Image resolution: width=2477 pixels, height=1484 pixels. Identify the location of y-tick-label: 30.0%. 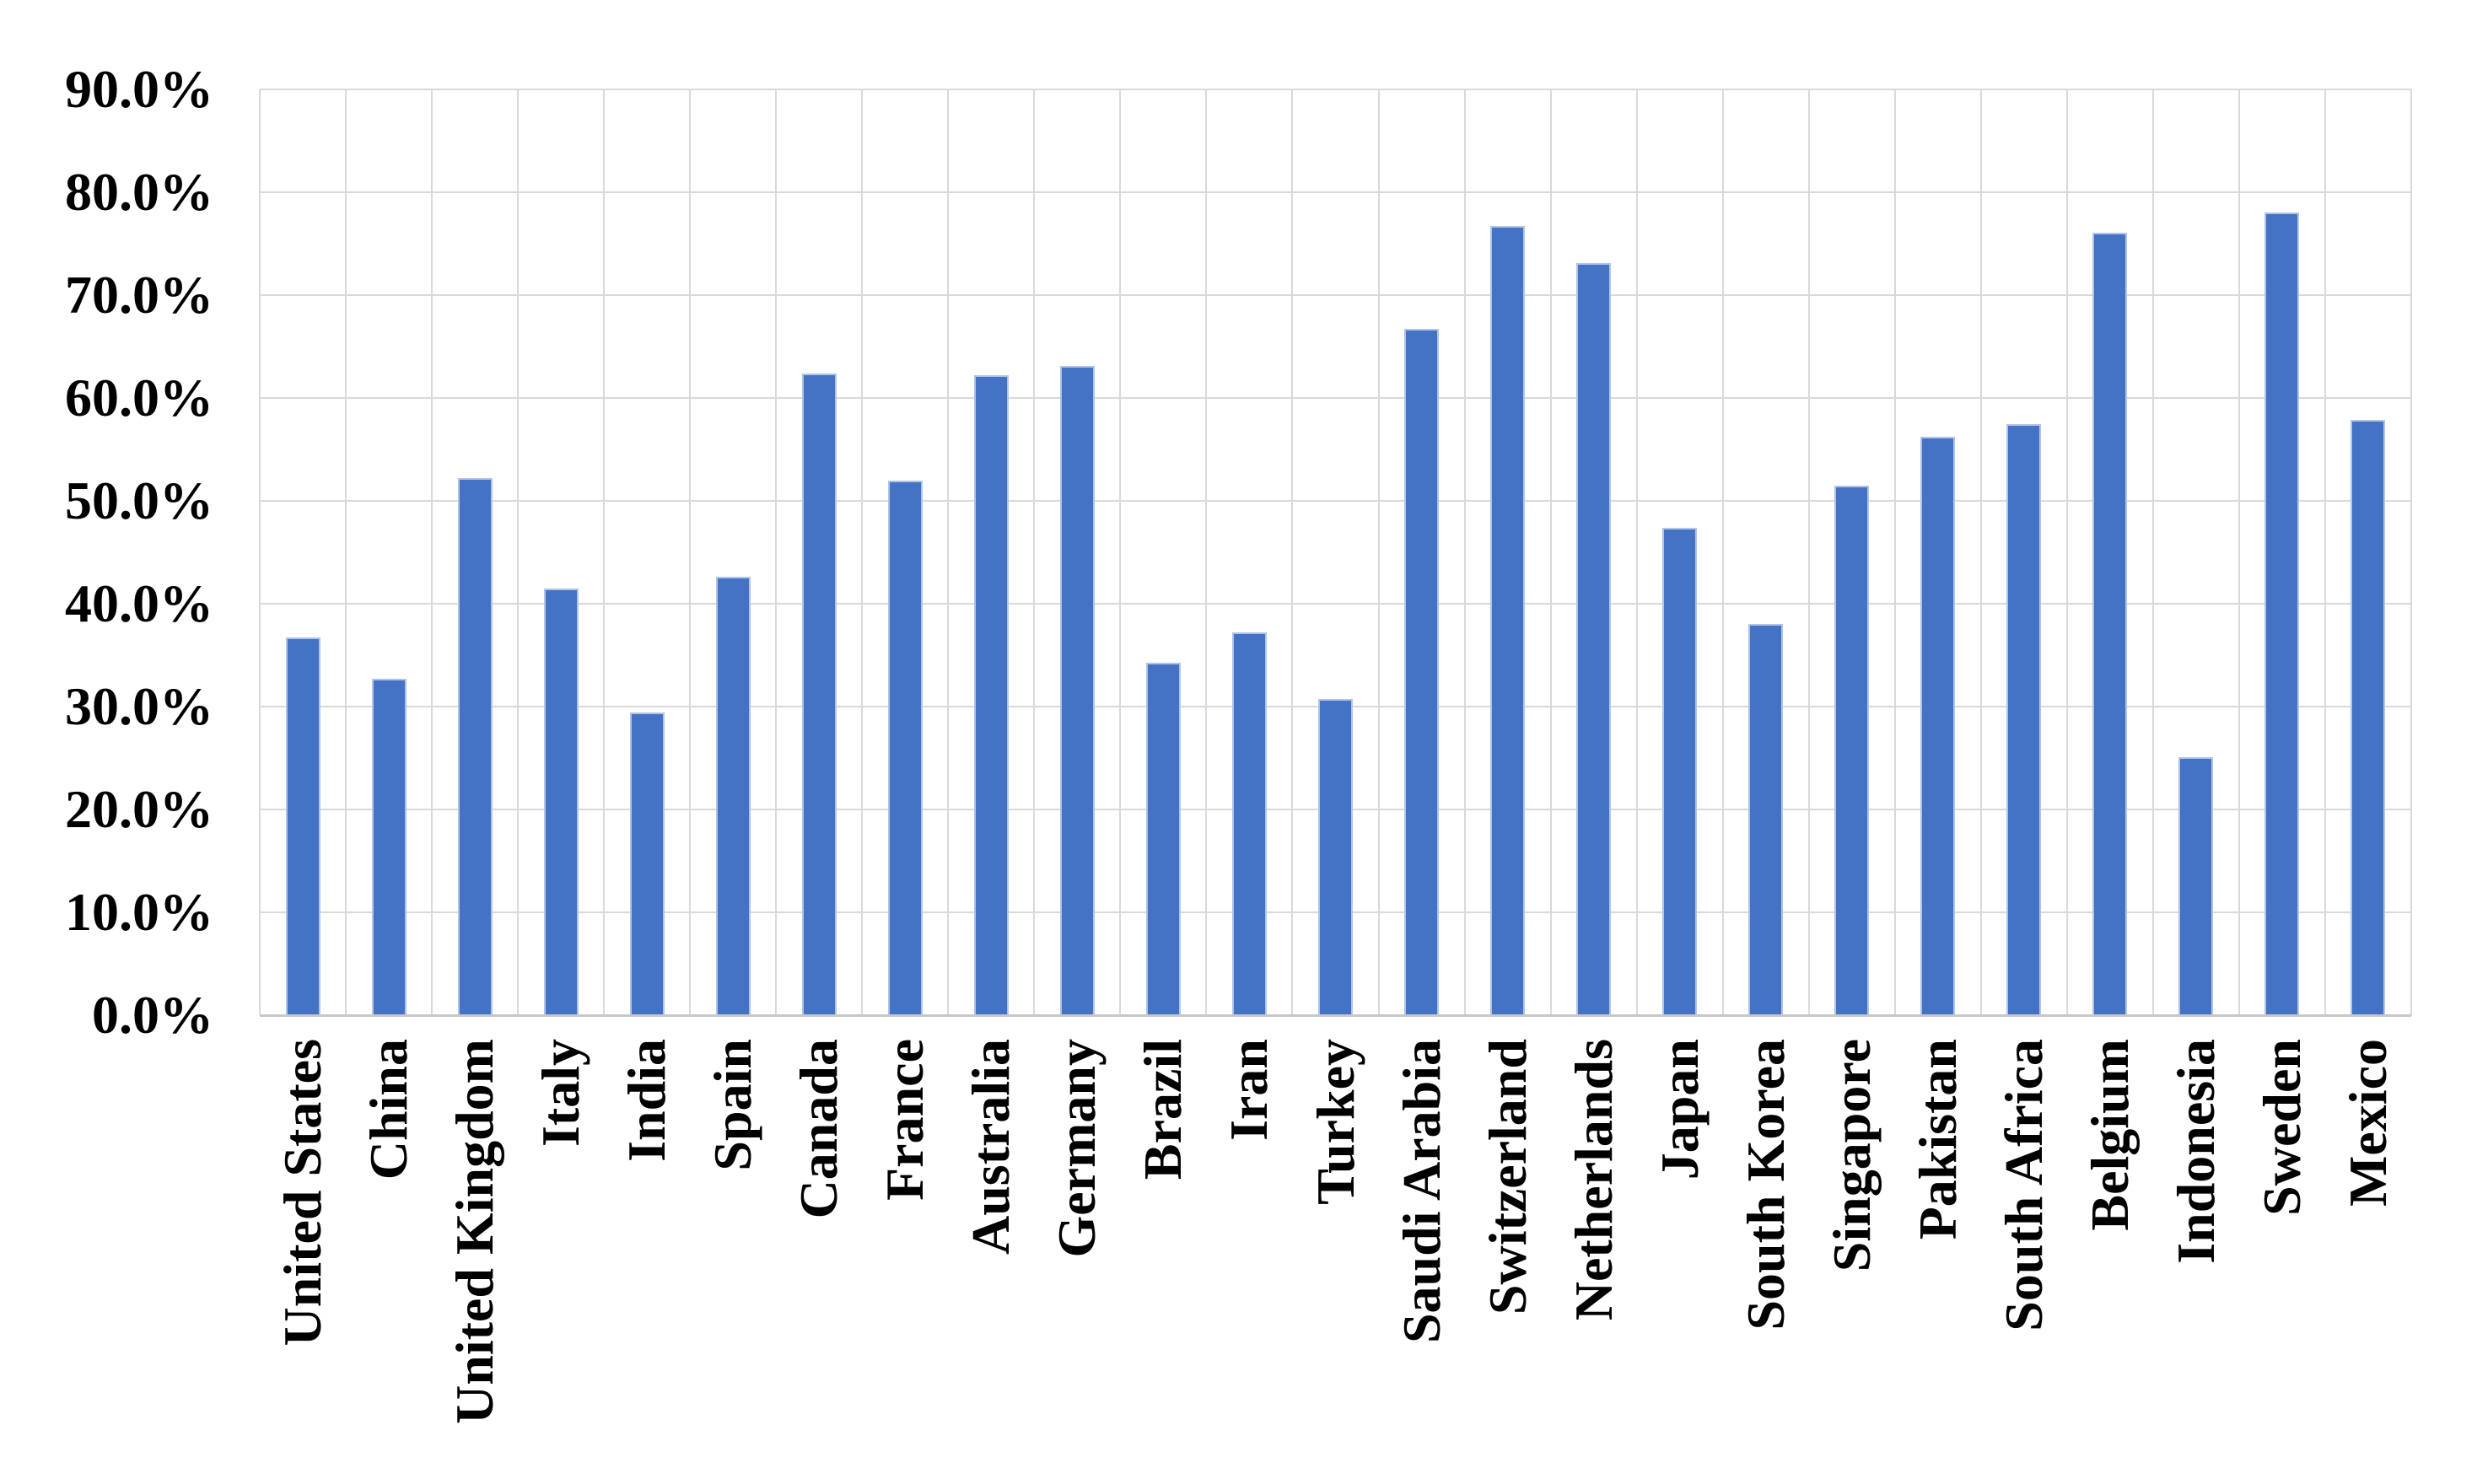
(139, 706).